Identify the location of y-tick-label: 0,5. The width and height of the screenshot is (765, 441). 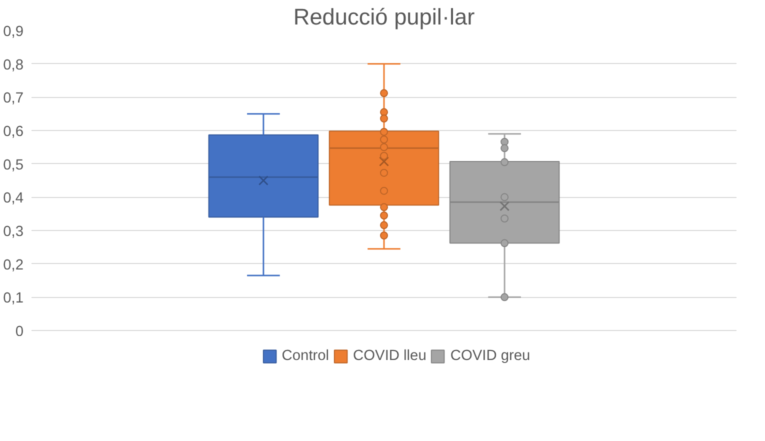
(13, 165).